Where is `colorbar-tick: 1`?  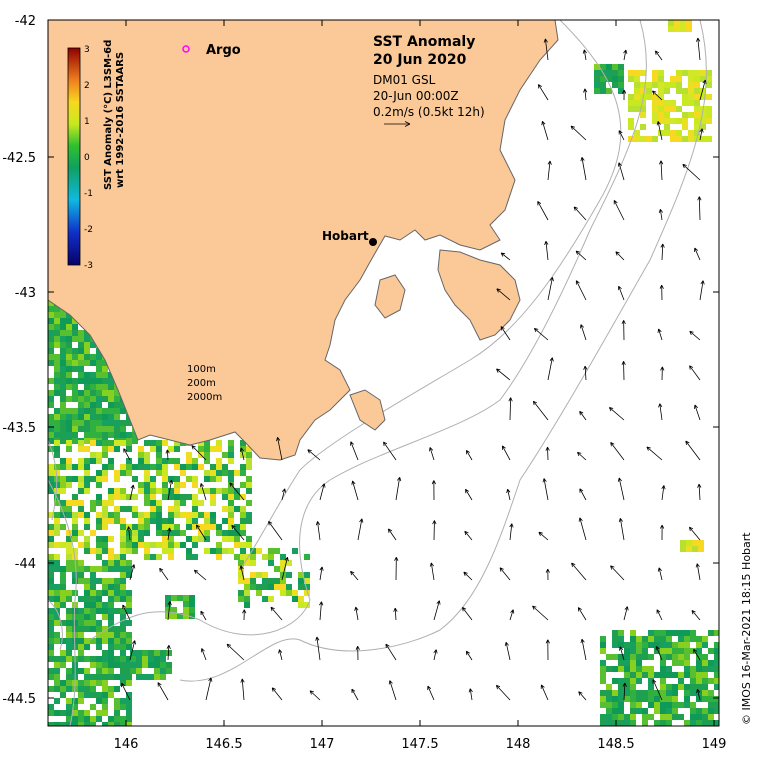 colorbar-tick: 1 is located at coordinates (87, 122).